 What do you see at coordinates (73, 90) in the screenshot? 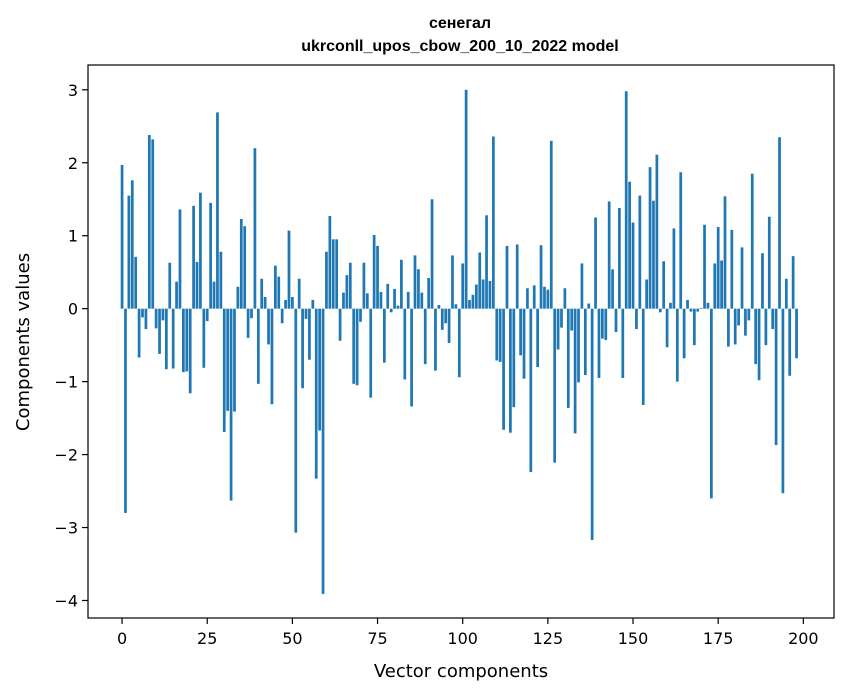
I see `y-tick-label-3: 3` at bounding box center [73, 90].